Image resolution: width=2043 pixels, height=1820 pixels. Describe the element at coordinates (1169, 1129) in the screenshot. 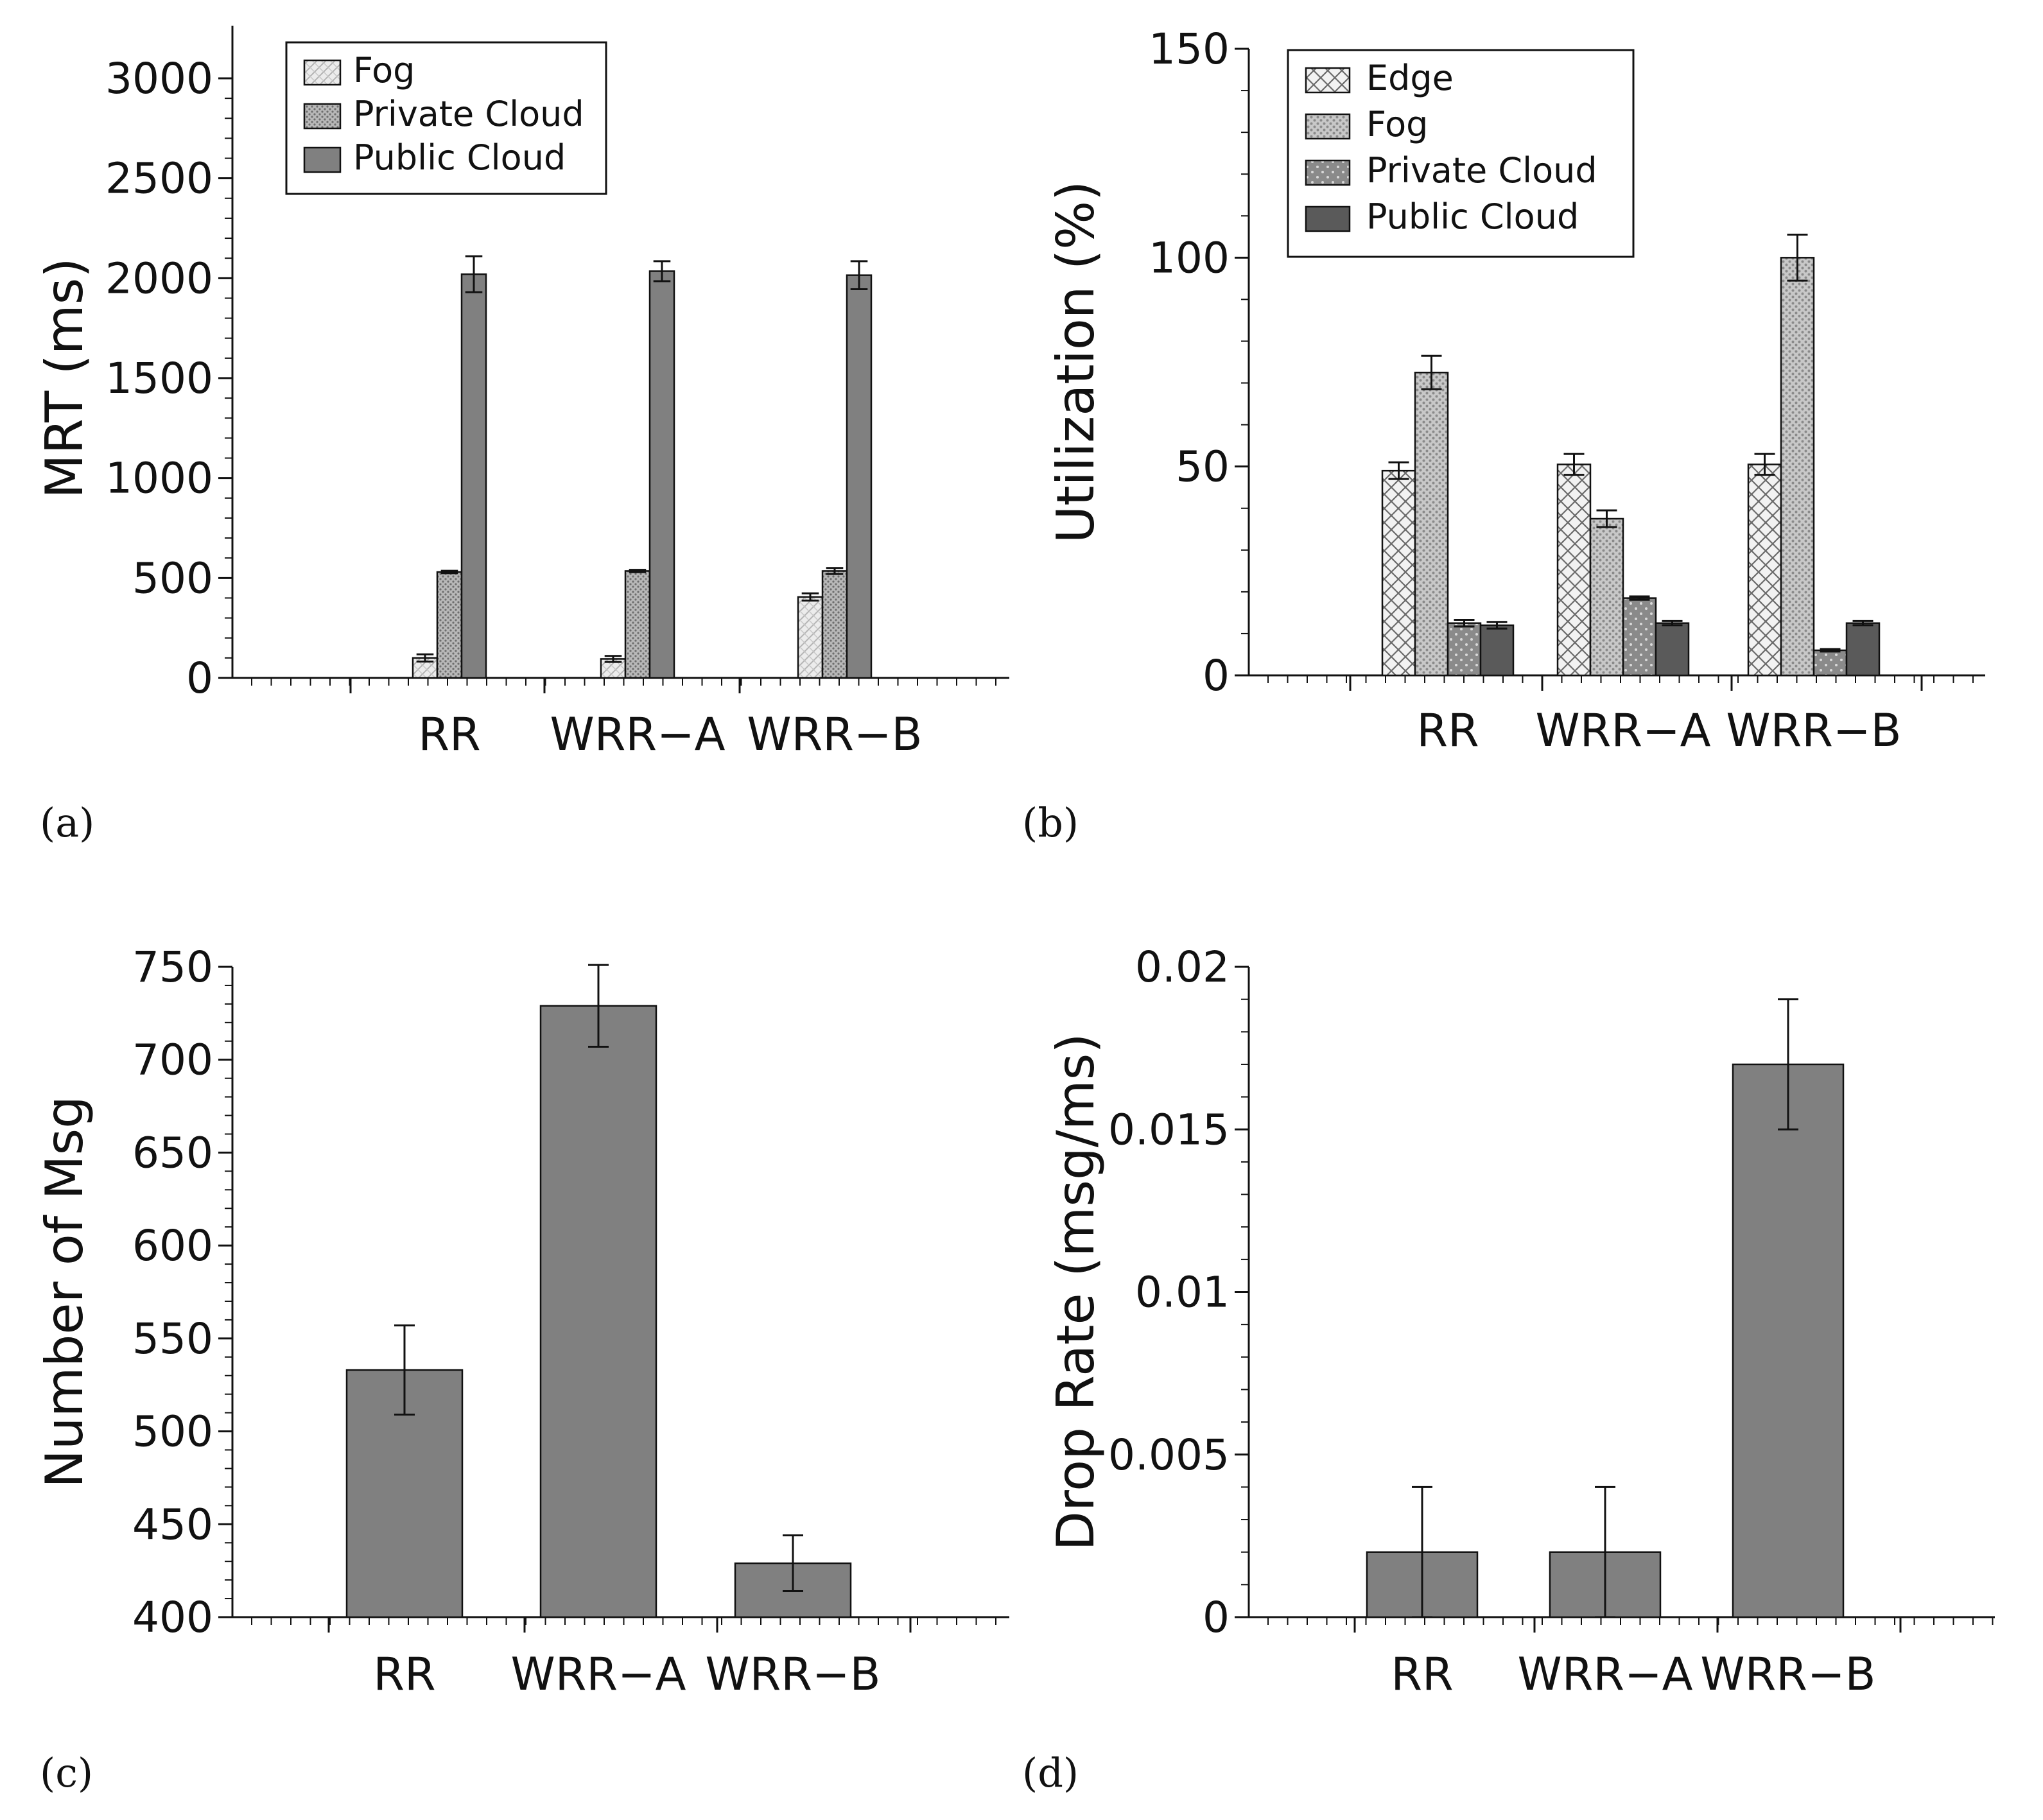

I see `y-tick-label: 0.015` at that location.